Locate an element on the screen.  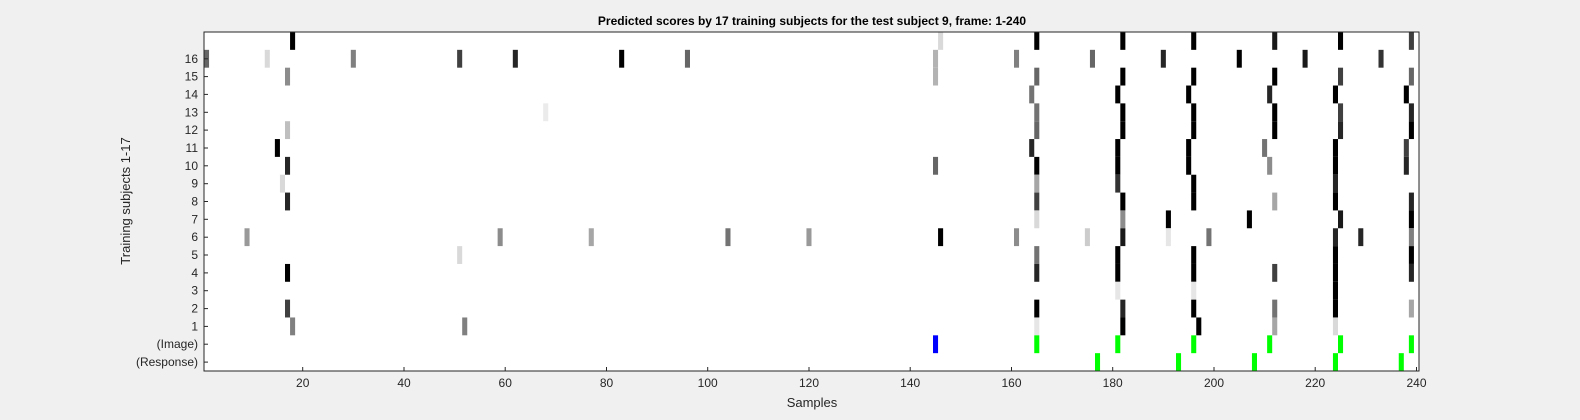
y-tick-label: 2 is located at coordinates (194, 309).